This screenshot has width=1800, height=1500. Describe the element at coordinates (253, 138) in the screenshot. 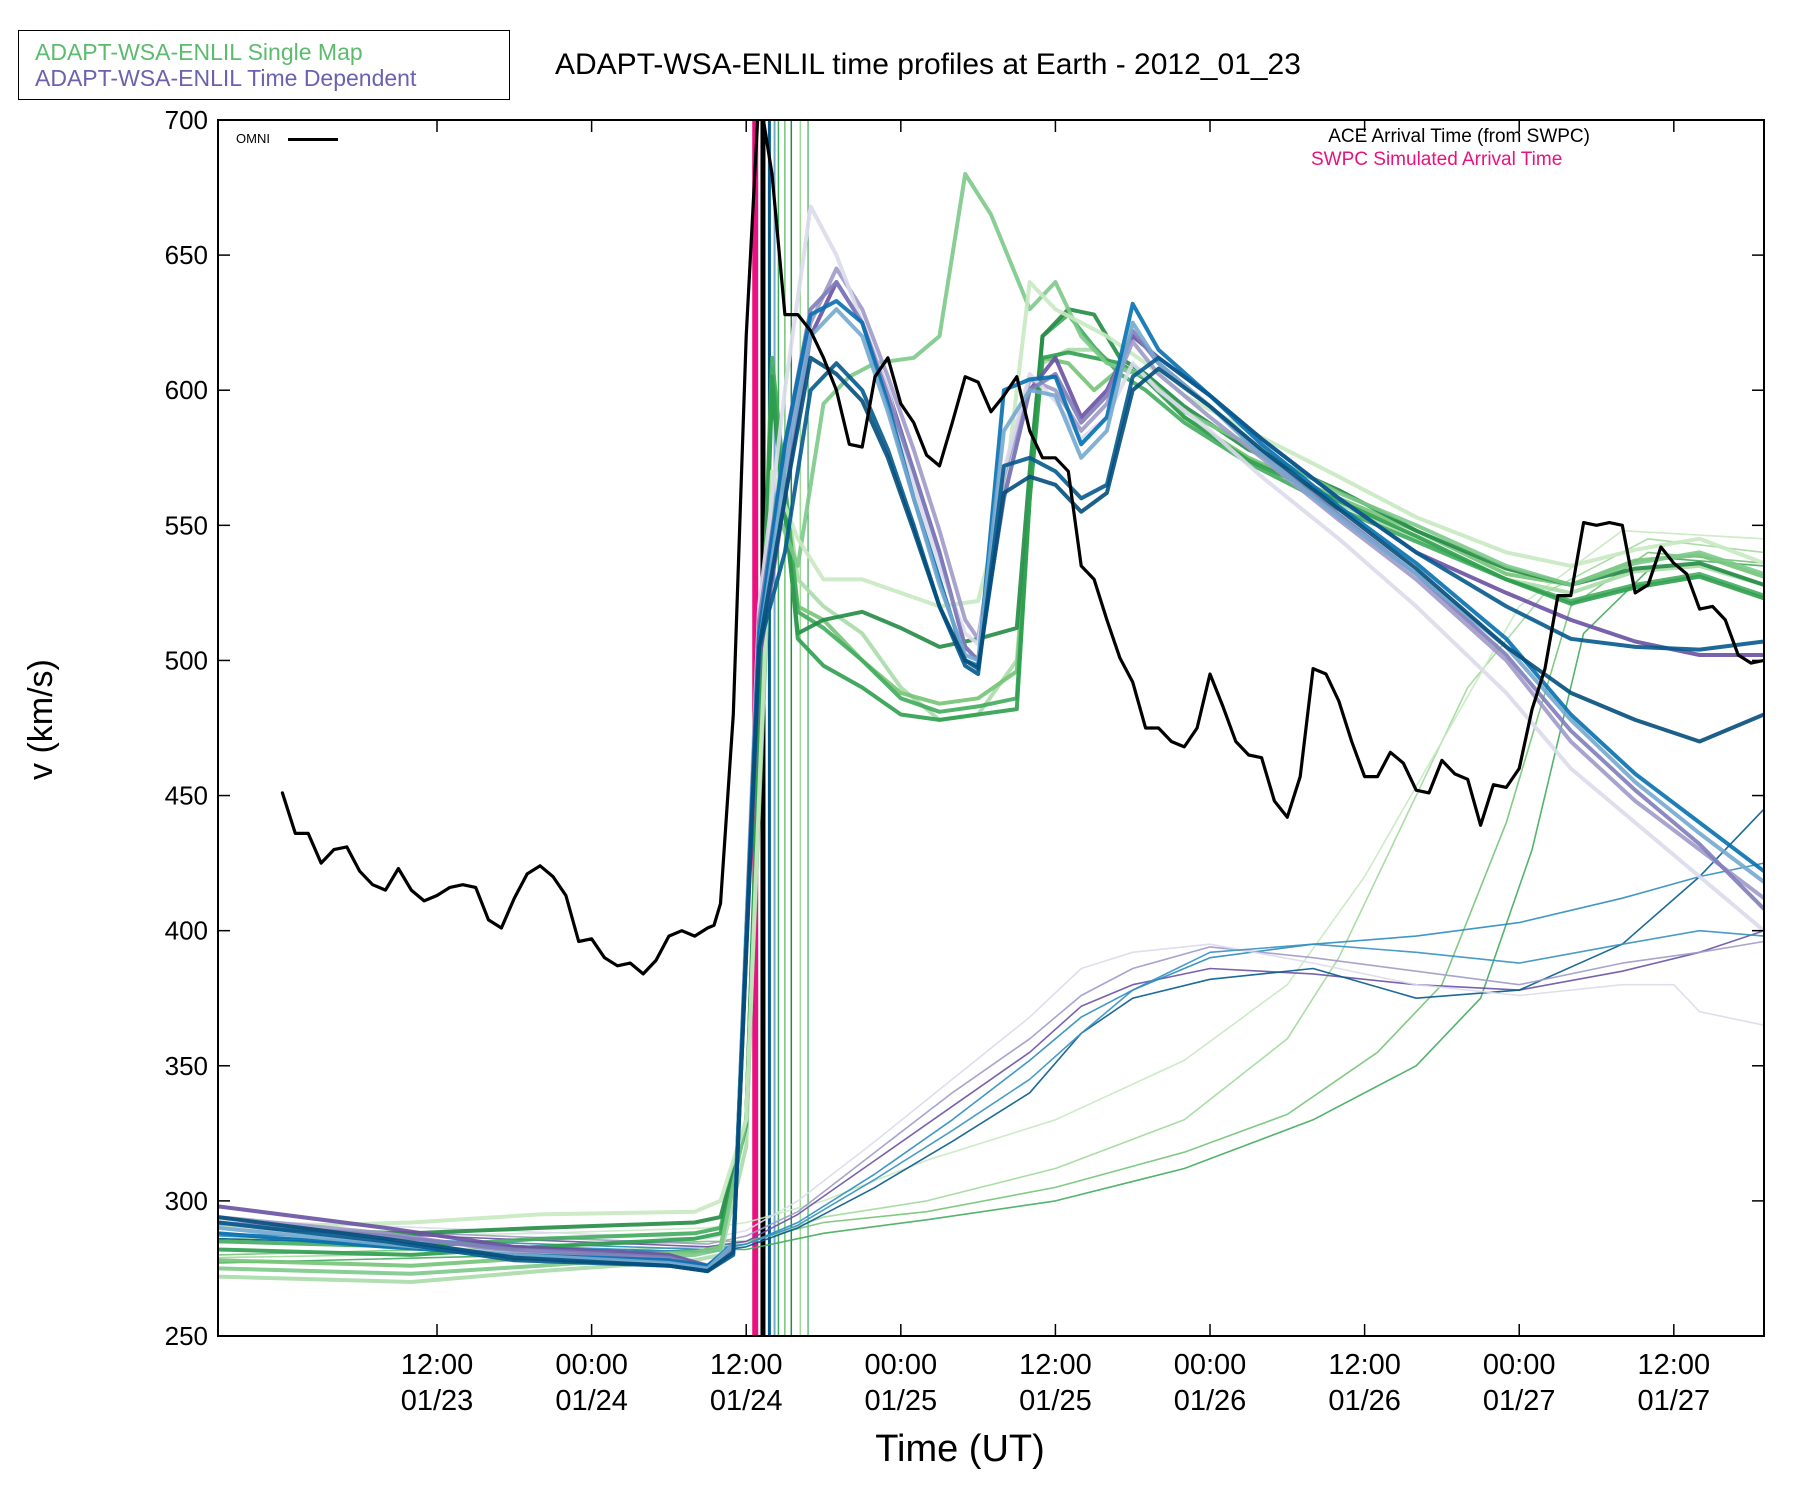

I see `omni-legend-label: OMNI` at that location.